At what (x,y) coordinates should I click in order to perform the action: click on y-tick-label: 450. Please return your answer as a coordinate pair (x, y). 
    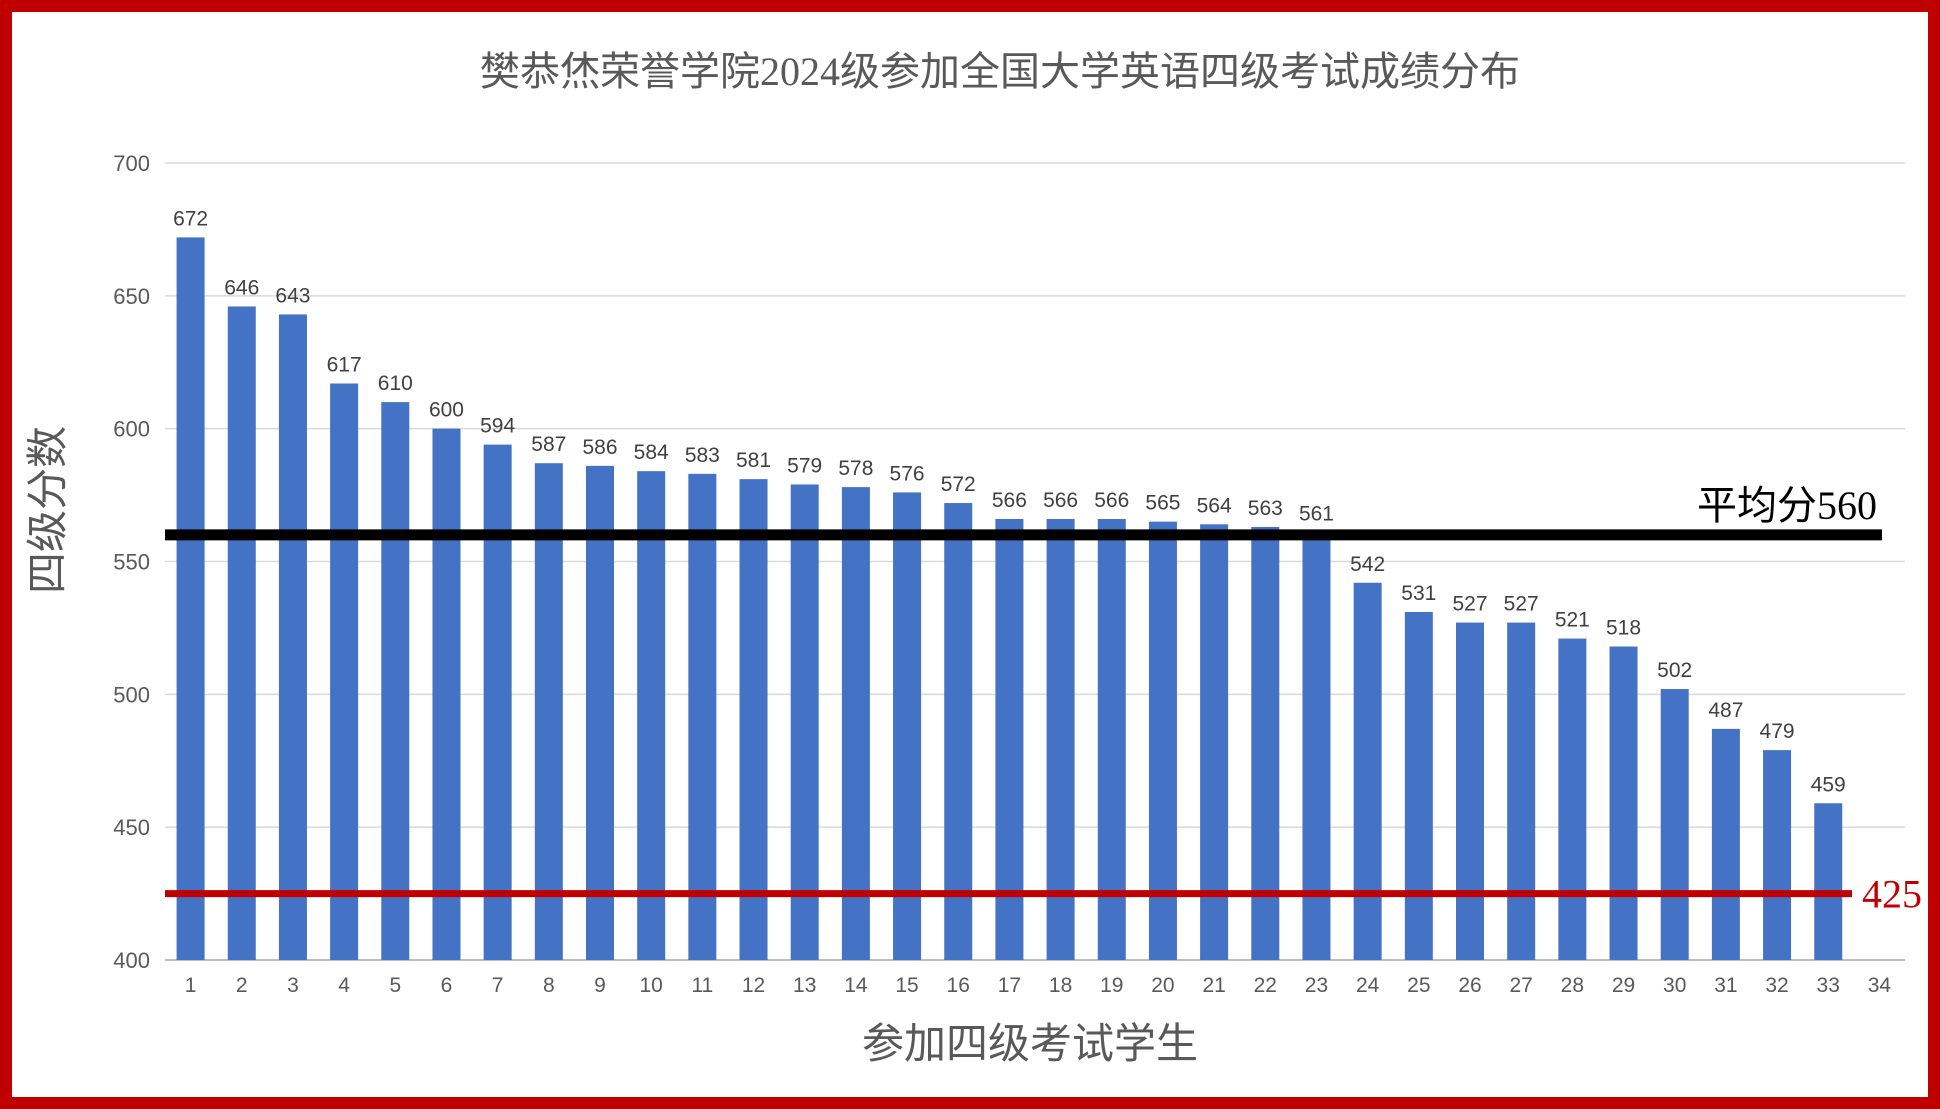
    Looking at the image, I should click on (131, 827).